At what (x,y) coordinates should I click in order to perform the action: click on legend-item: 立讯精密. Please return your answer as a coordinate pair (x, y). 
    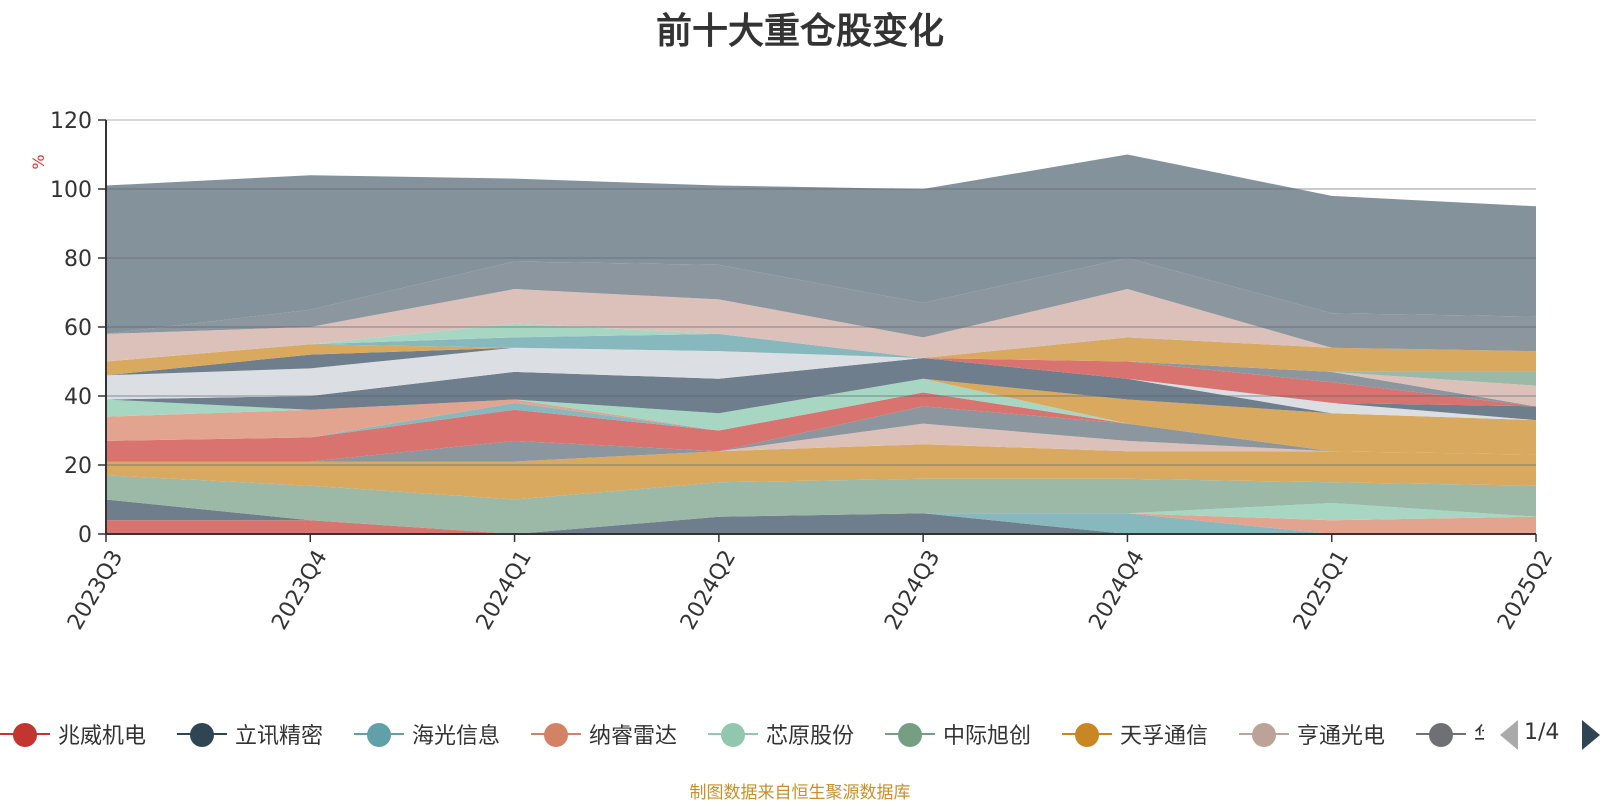
    Looking at the image, I should click on (262, 734).